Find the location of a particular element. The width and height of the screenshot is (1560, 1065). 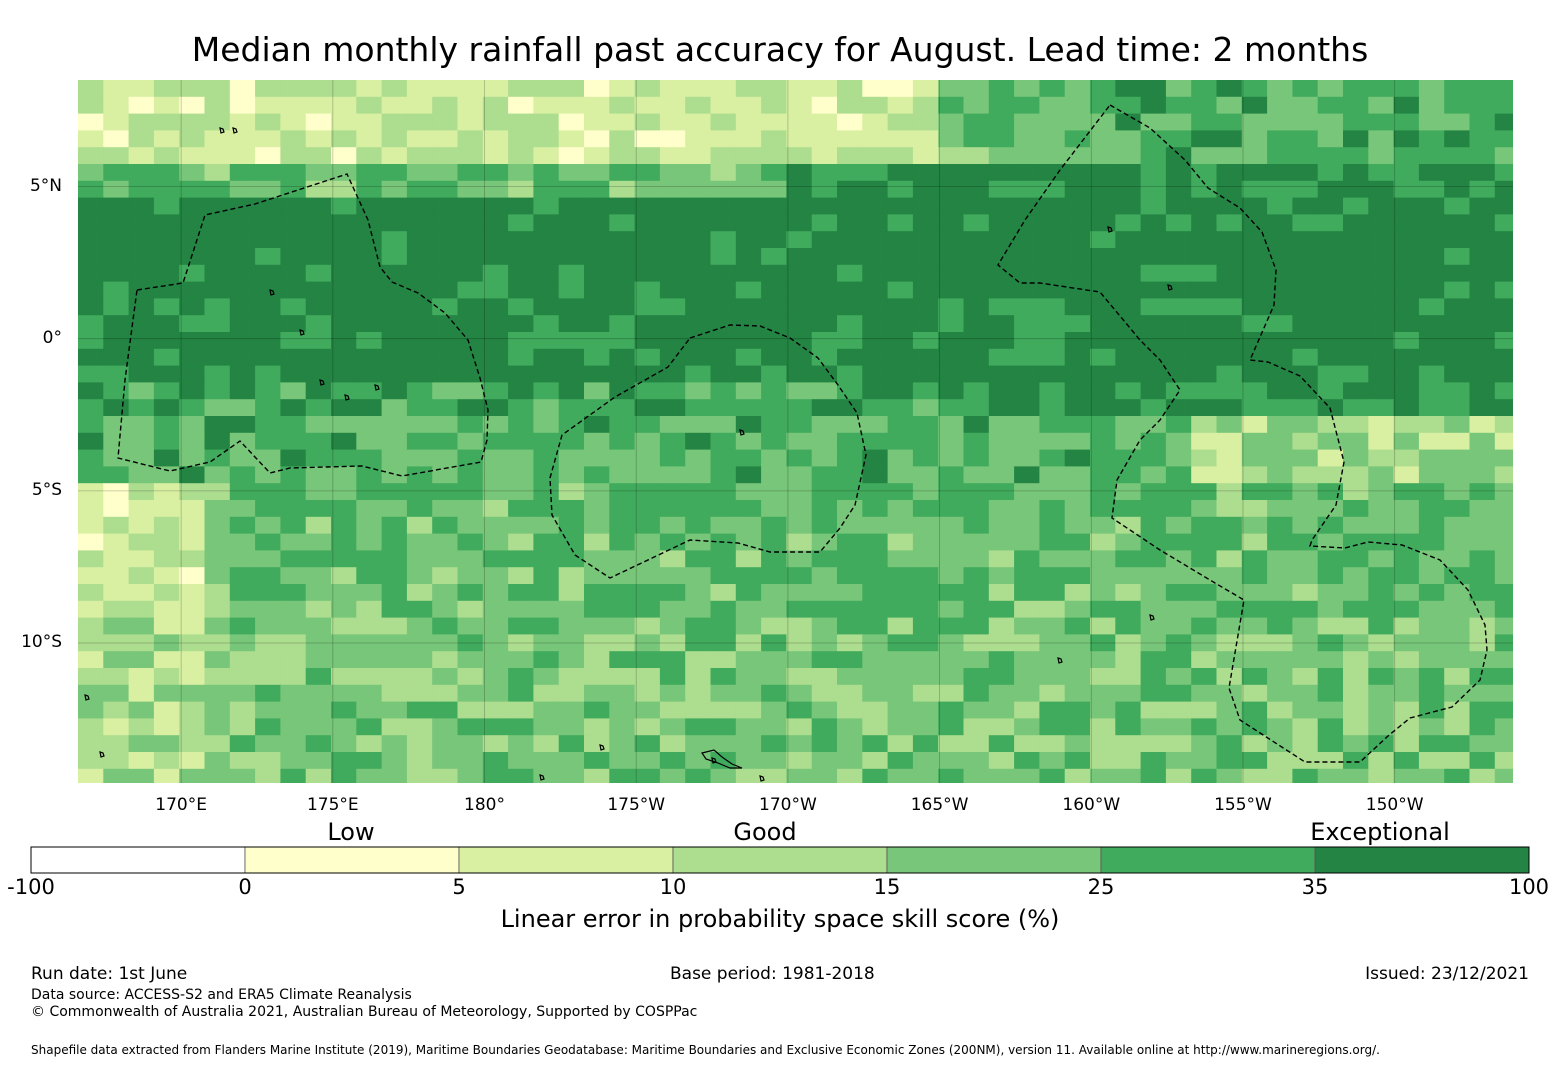

island-outline is located at coordinates (235, 130).